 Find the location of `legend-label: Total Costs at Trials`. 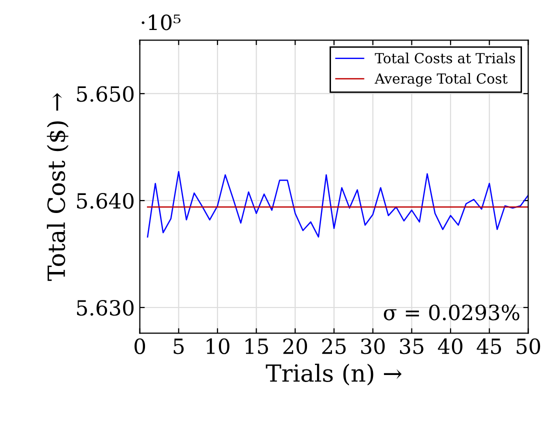

legend-label: Total Costs at Trials is located at coordinates (445, 58).